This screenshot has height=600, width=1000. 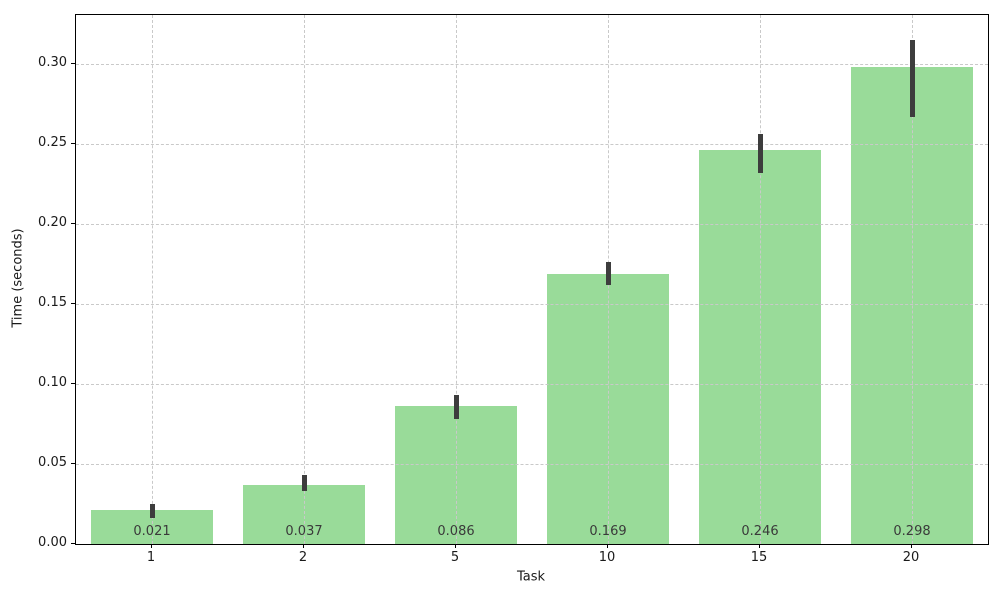 I want to click on x-tick-label: 20, so click(x=911, y=557).